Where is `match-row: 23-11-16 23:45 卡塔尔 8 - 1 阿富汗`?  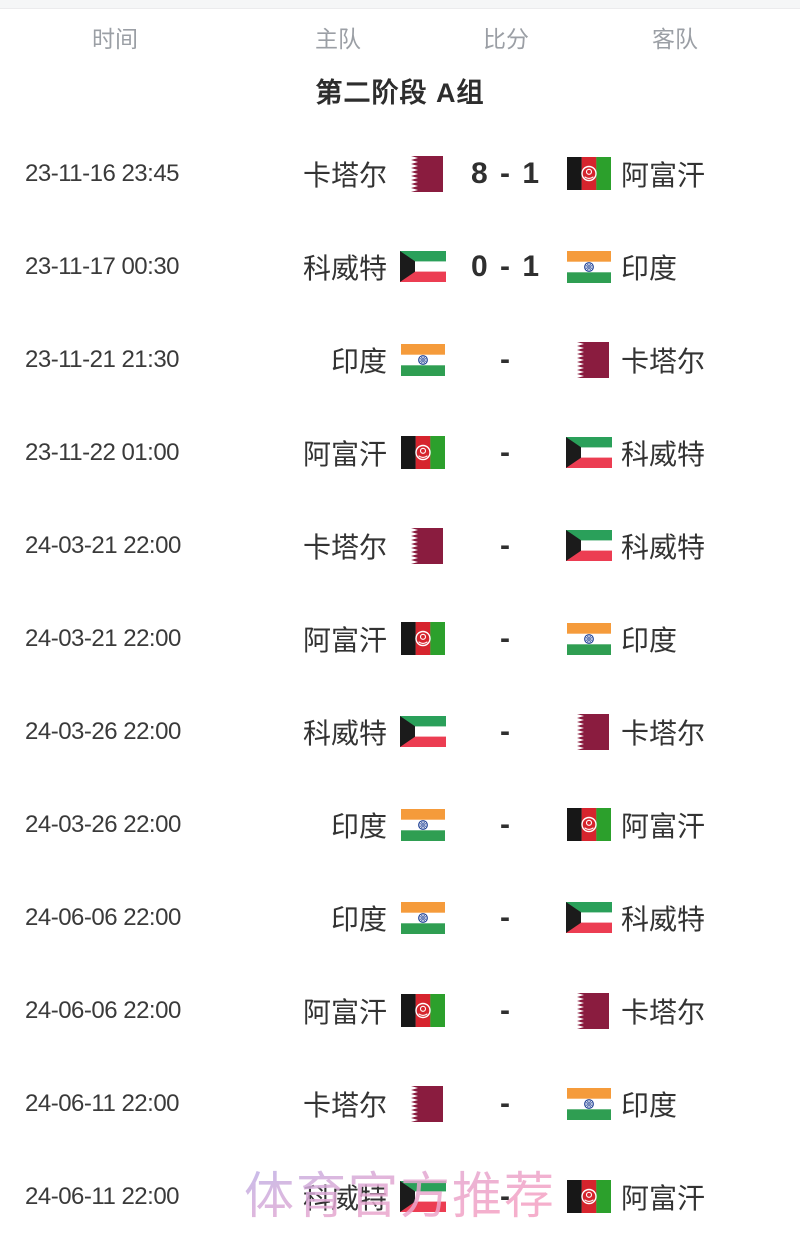
match-row: 23-11-16 23:45 卡塔尔 8 - 1 阿富汗 is located at coordinates (400, 173).